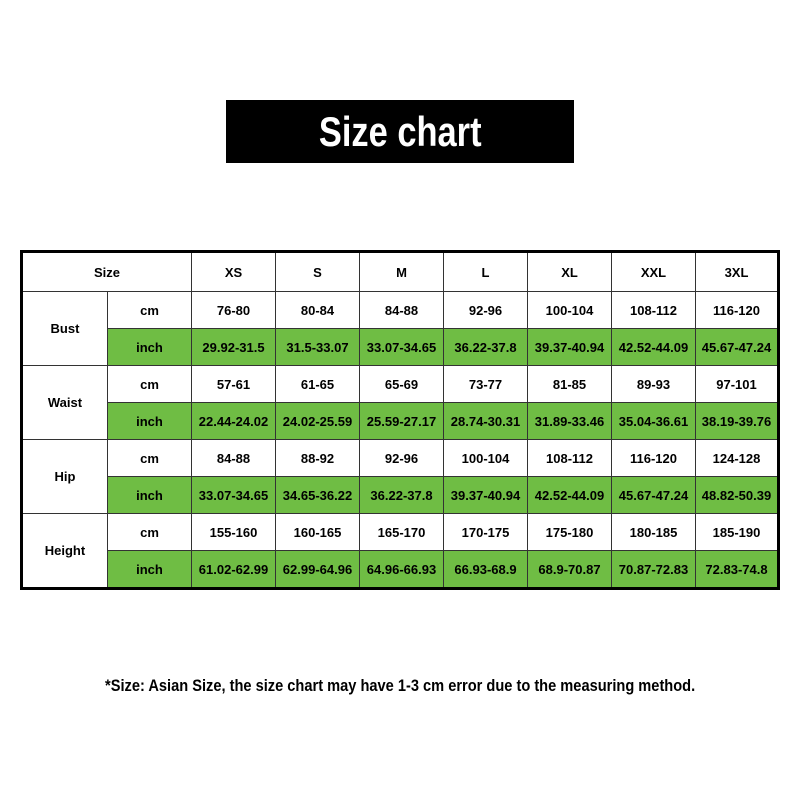  I want to click on cm-value-cell: 180-185, so click(653, 532).